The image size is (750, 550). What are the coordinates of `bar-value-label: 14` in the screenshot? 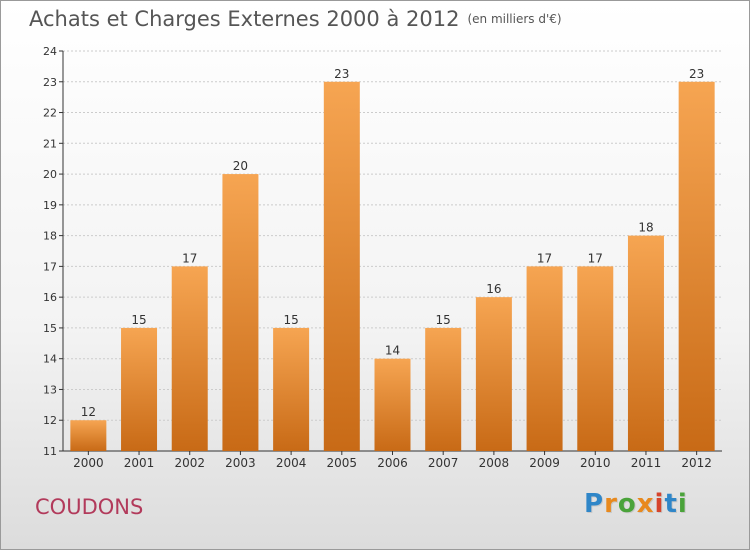 It's located at (392, 351).